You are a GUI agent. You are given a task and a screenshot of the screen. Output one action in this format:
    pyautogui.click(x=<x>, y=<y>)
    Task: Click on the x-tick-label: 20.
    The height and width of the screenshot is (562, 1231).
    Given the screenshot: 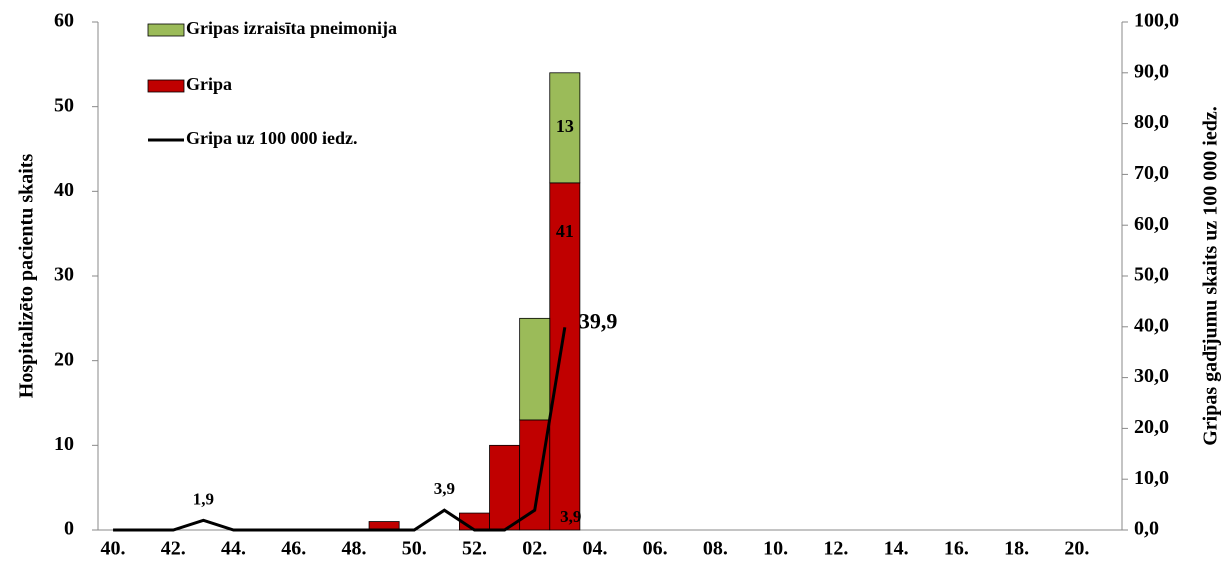 What is the action you would take?
    pyautogui.click(x=1076, y=549)
    